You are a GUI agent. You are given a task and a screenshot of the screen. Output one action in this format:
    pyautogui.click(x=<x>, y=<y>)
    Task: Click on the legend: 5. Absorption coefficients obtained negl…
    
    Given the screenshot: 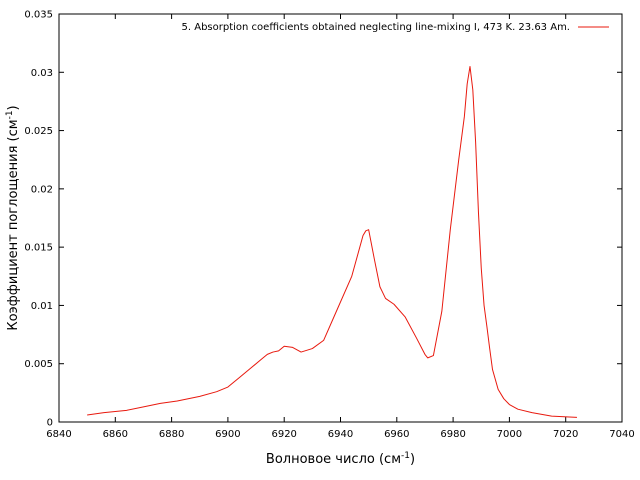 What is the action you would take?
    pyautogui.click(x=395, y=27)
    